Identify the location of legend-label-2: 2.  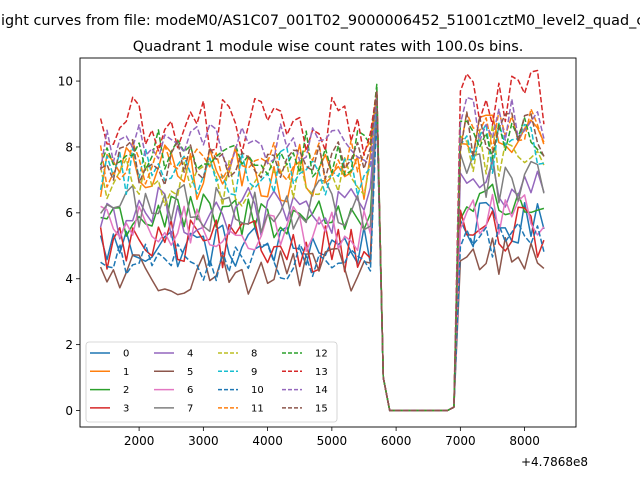
(126, 390).